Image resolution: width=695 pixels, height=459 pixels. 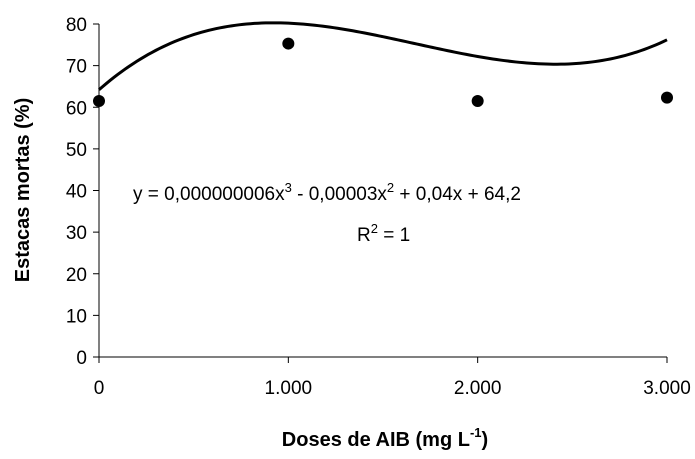 I want to click on fit-curve, so click(x=383, y=56).